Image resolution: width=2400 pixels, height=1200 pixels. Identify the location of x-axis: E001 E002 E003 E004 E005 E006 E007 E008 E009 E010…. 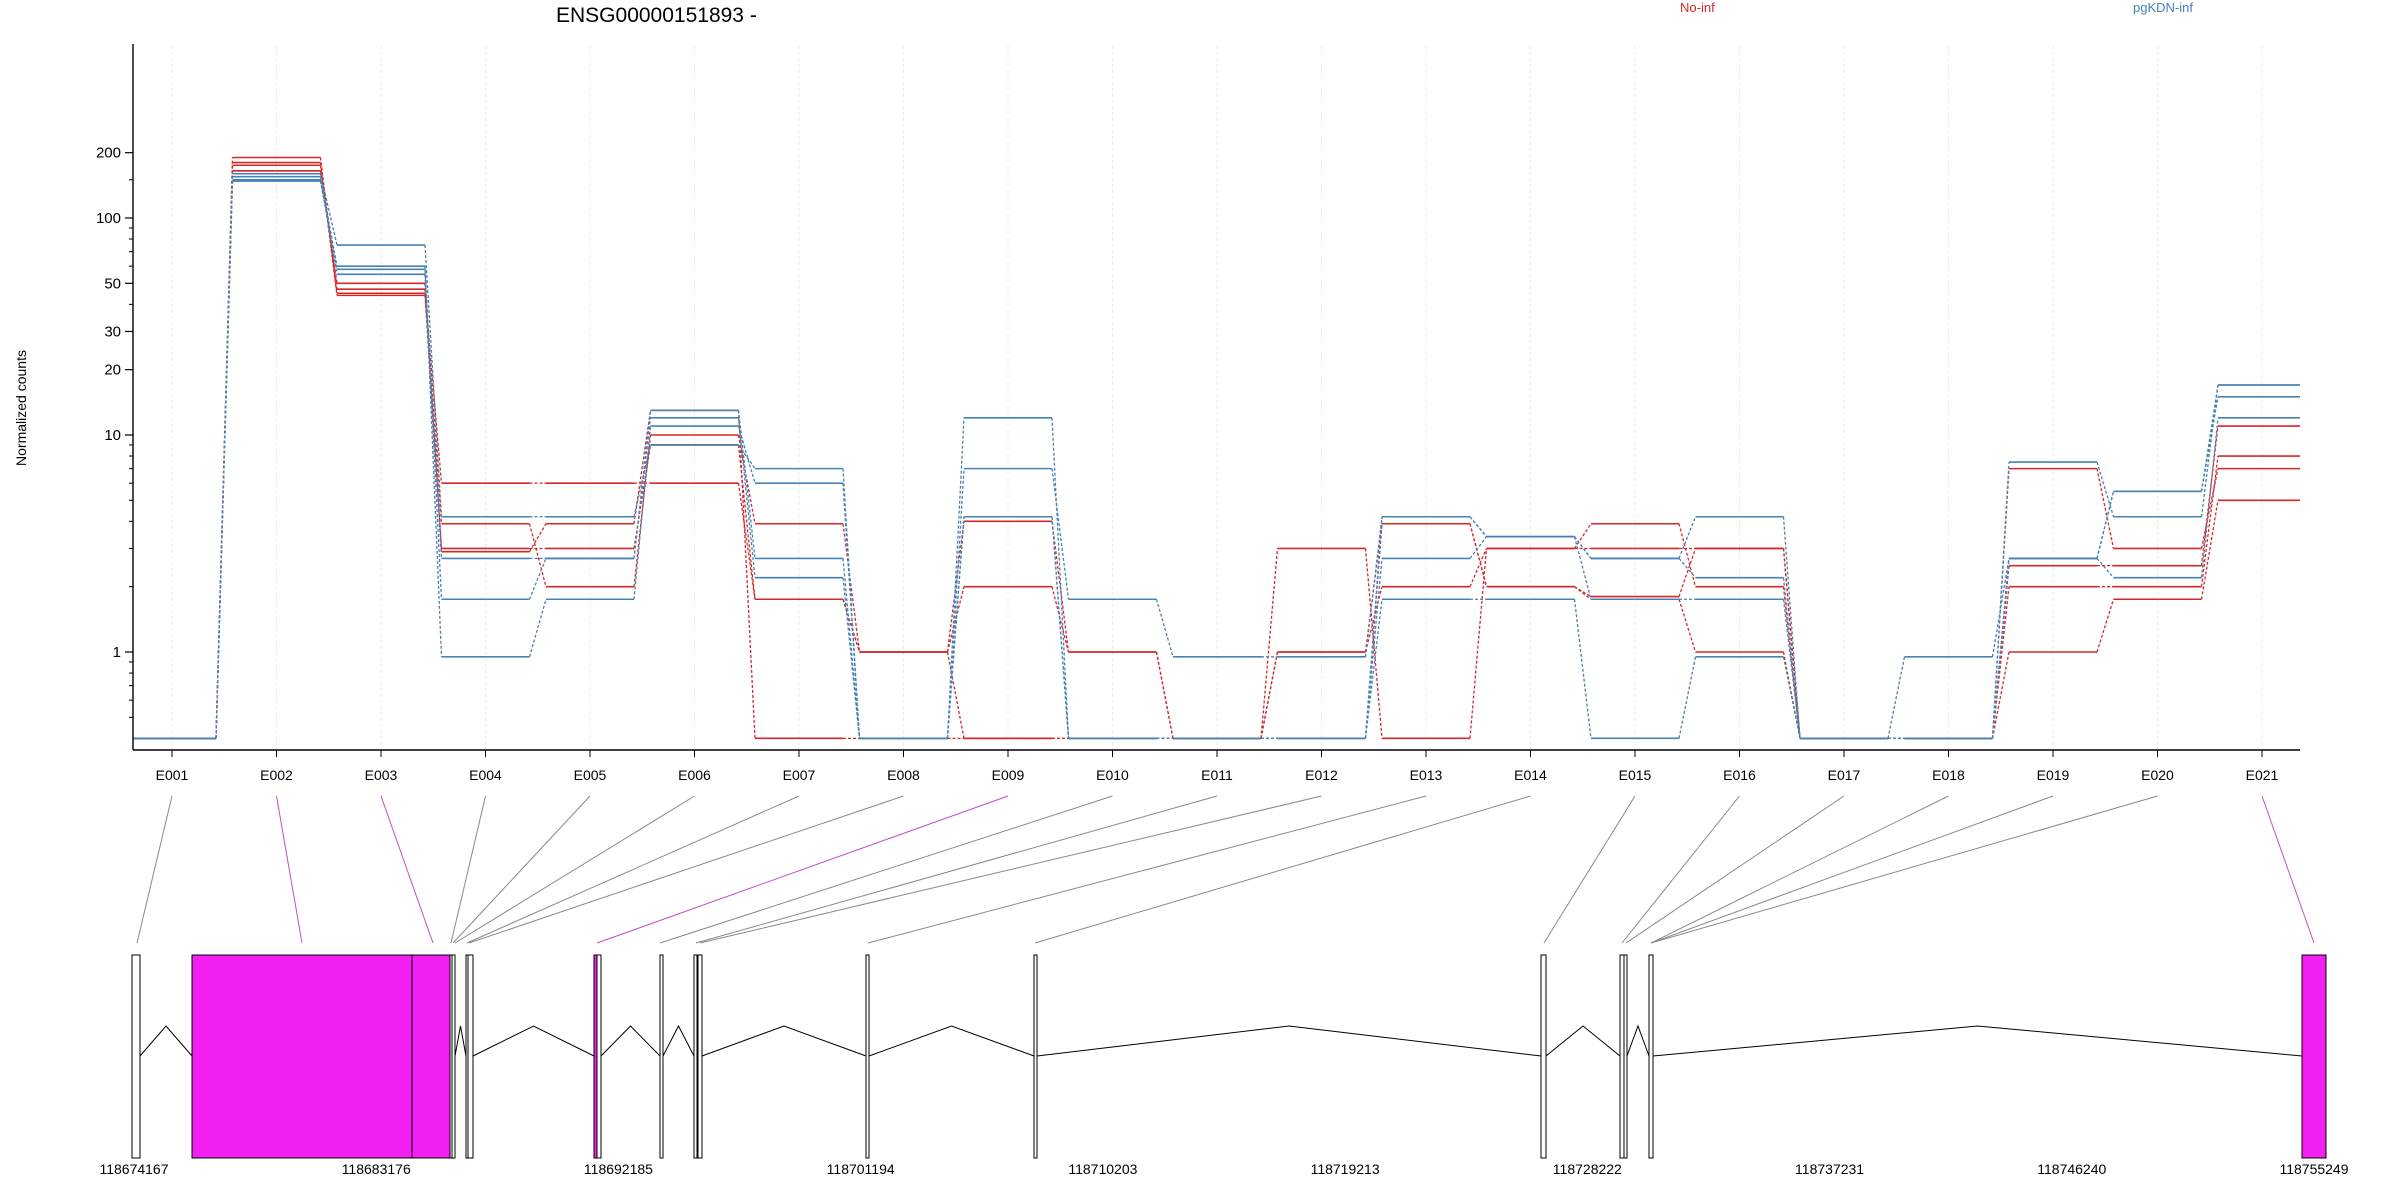
(1216, 766).